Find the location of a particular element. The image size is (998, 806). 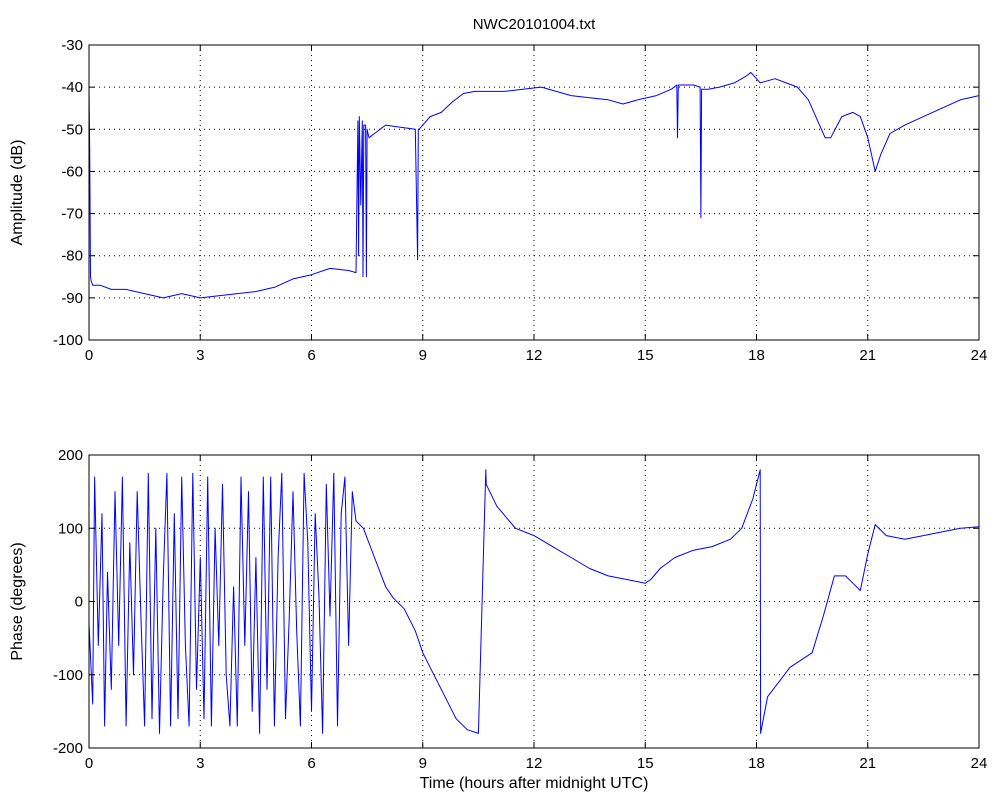

x-axis-label: Time (hours after midnight UTC) is located at coordinates (534, 783).